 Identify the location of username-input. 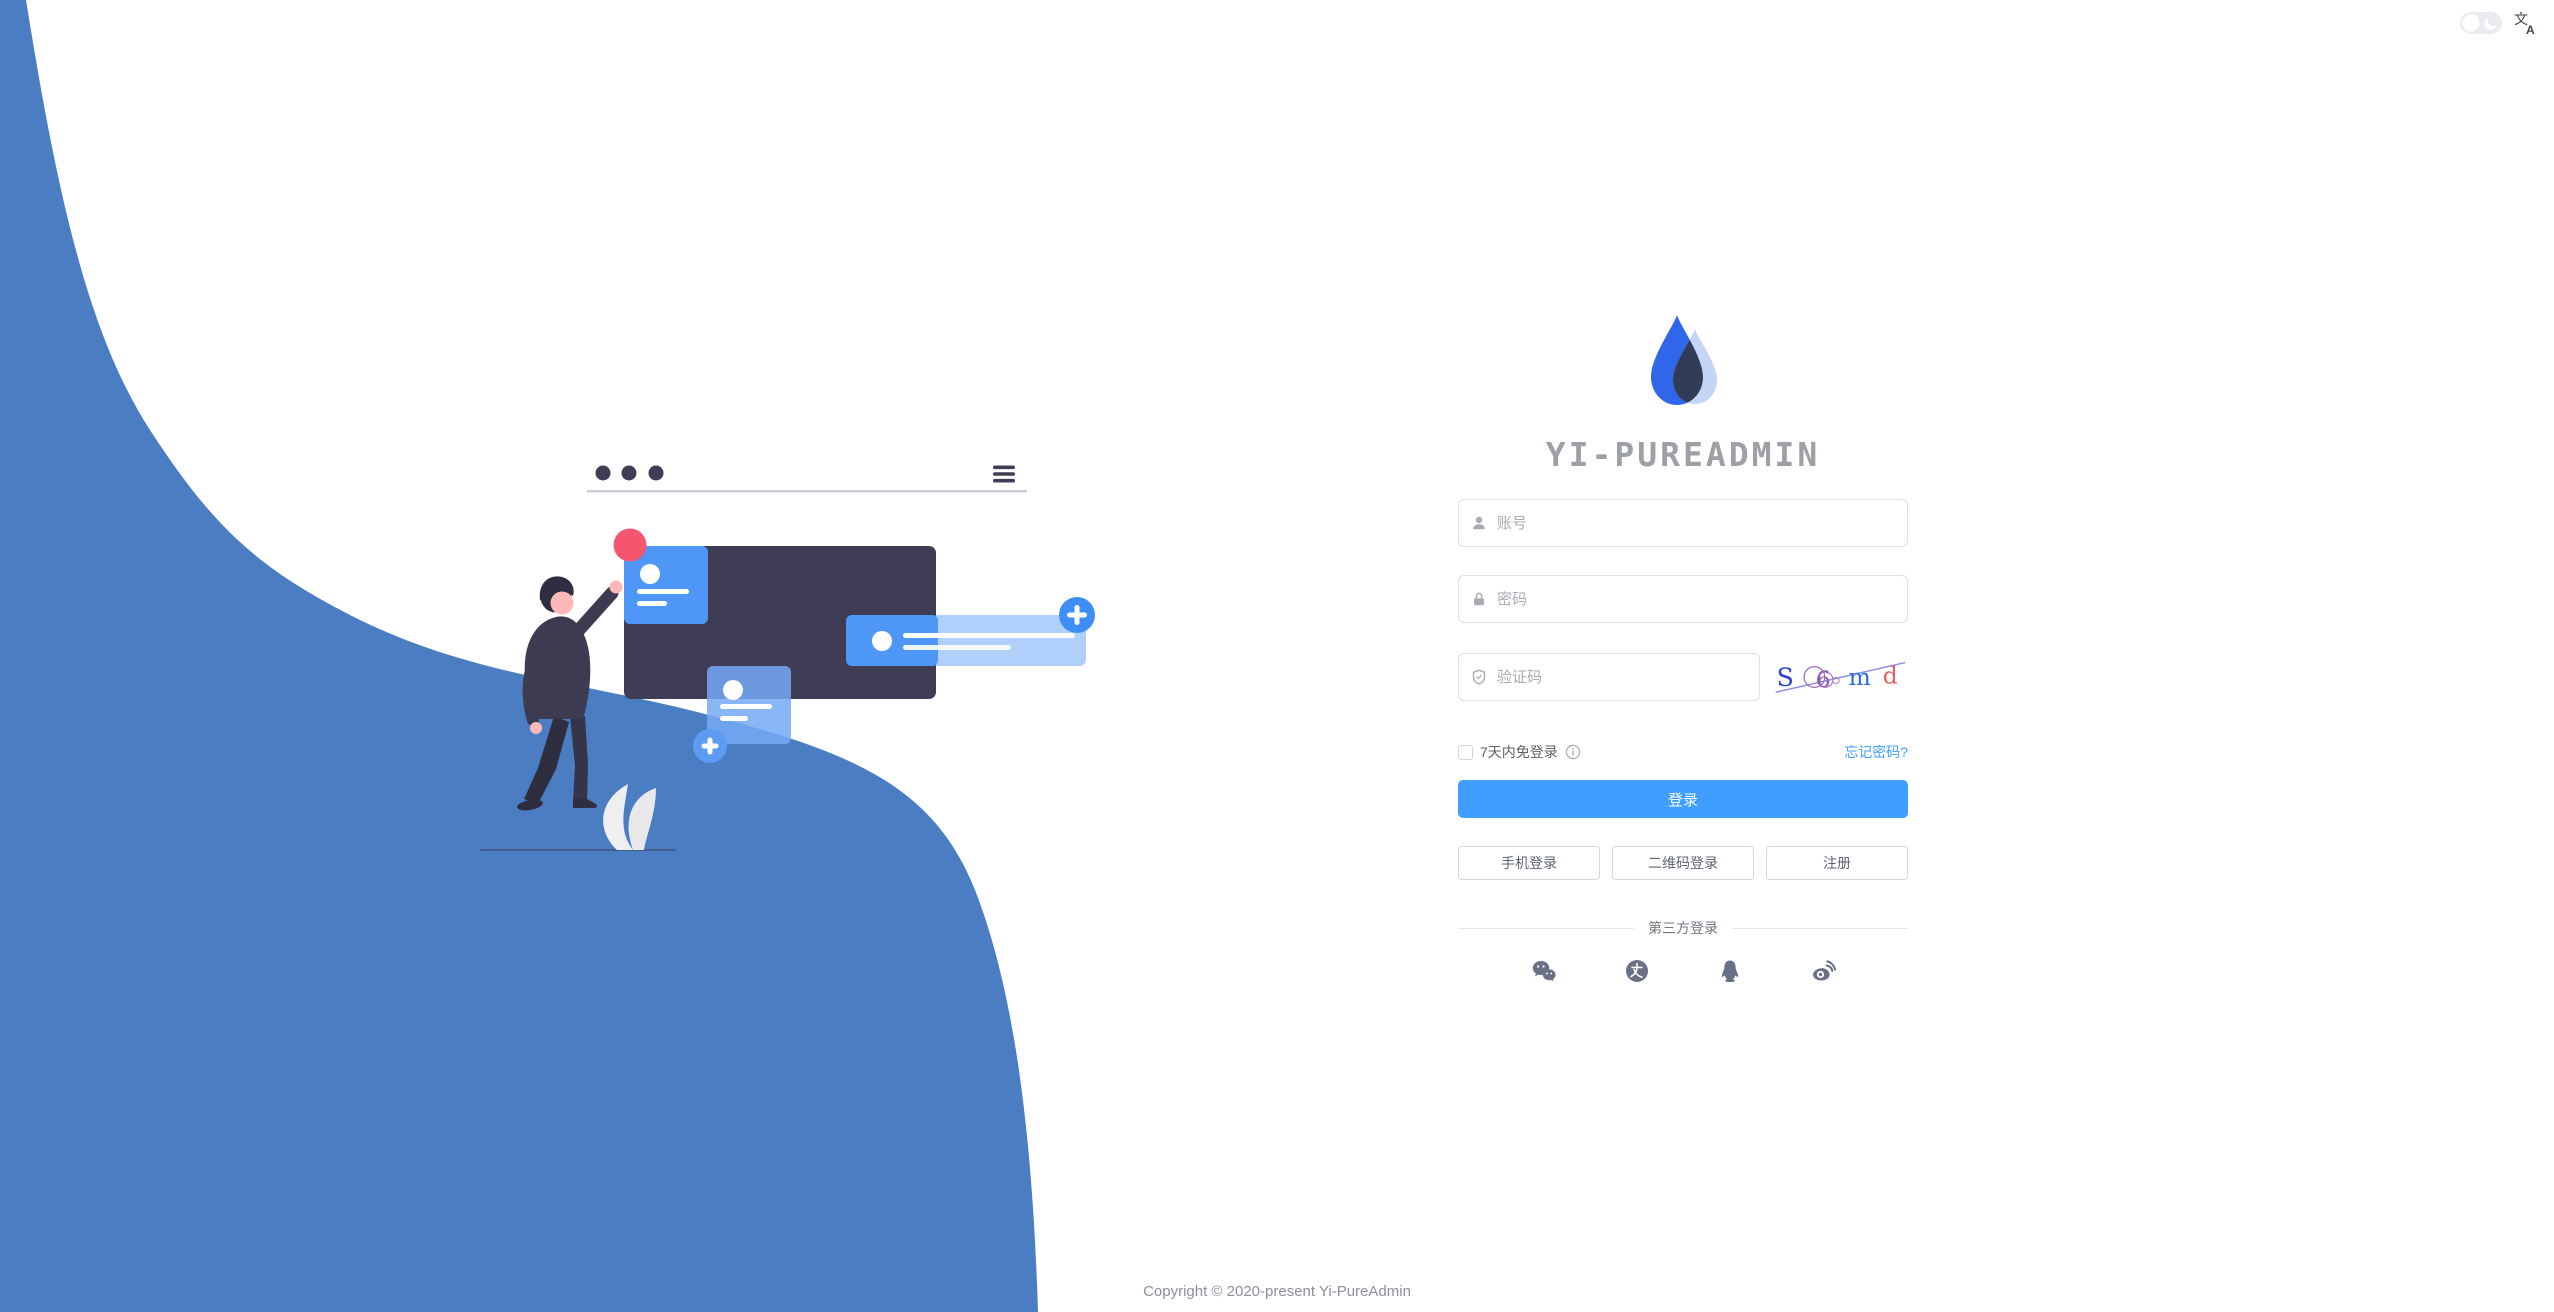
(1683, 523).